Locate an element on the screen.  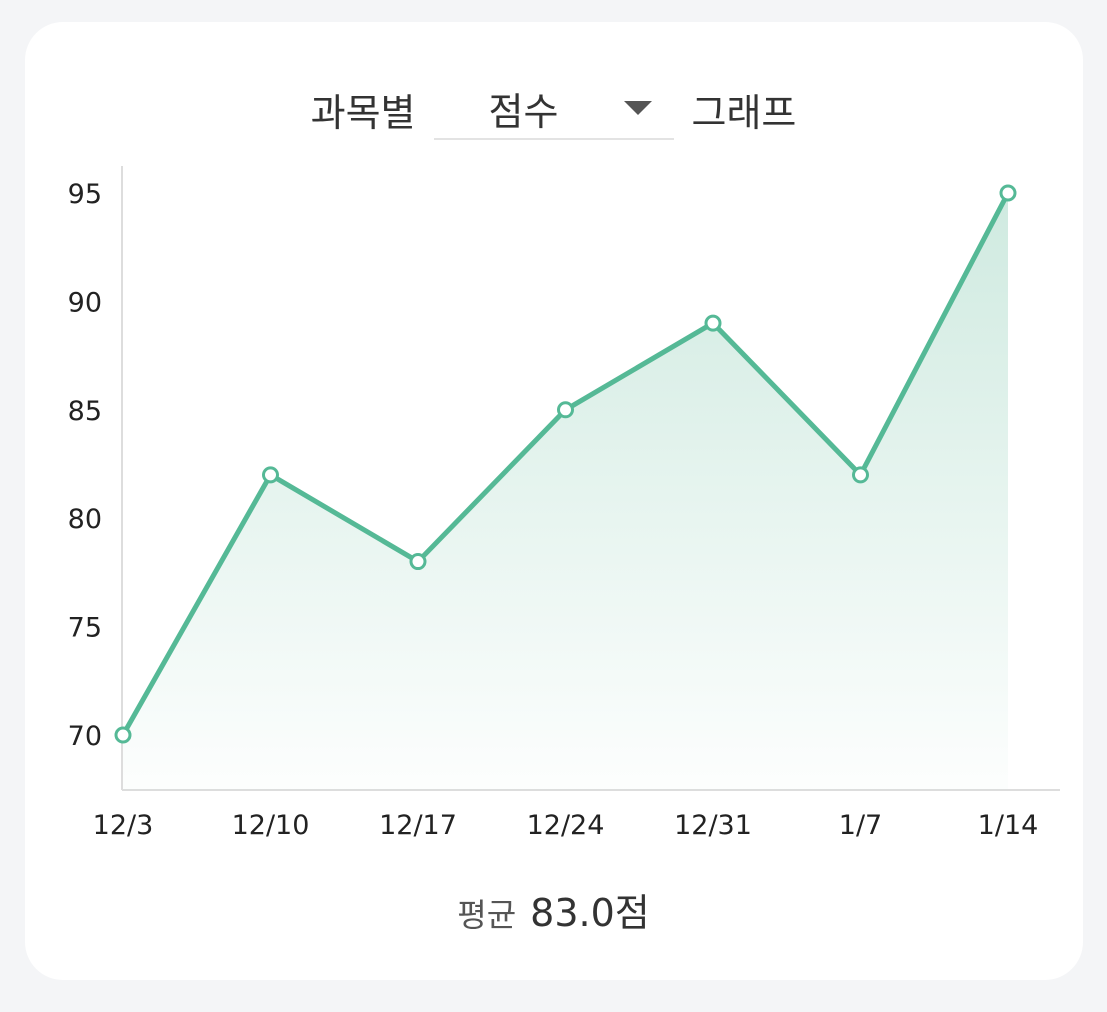
y-tick-label: 75 is located at coordinates (85, 628).